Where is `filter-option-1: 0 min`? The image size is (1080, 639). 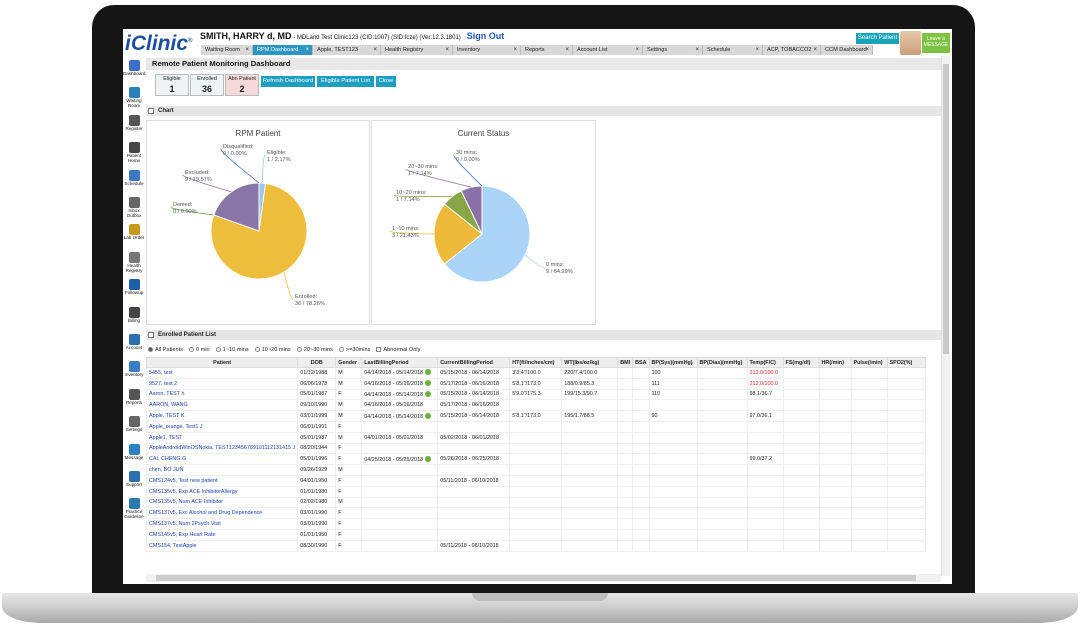 filter-option-1: 0 min is located at coordinates (199, 350).